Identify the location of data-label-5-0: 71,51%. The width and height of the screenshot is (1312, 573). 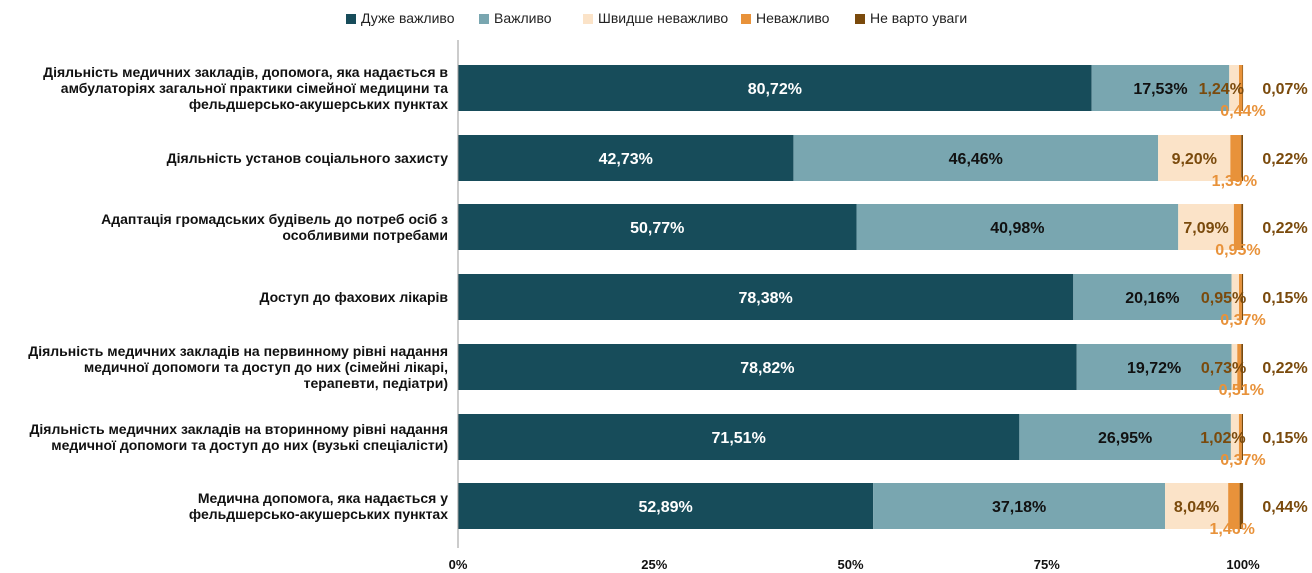
(739, 438).